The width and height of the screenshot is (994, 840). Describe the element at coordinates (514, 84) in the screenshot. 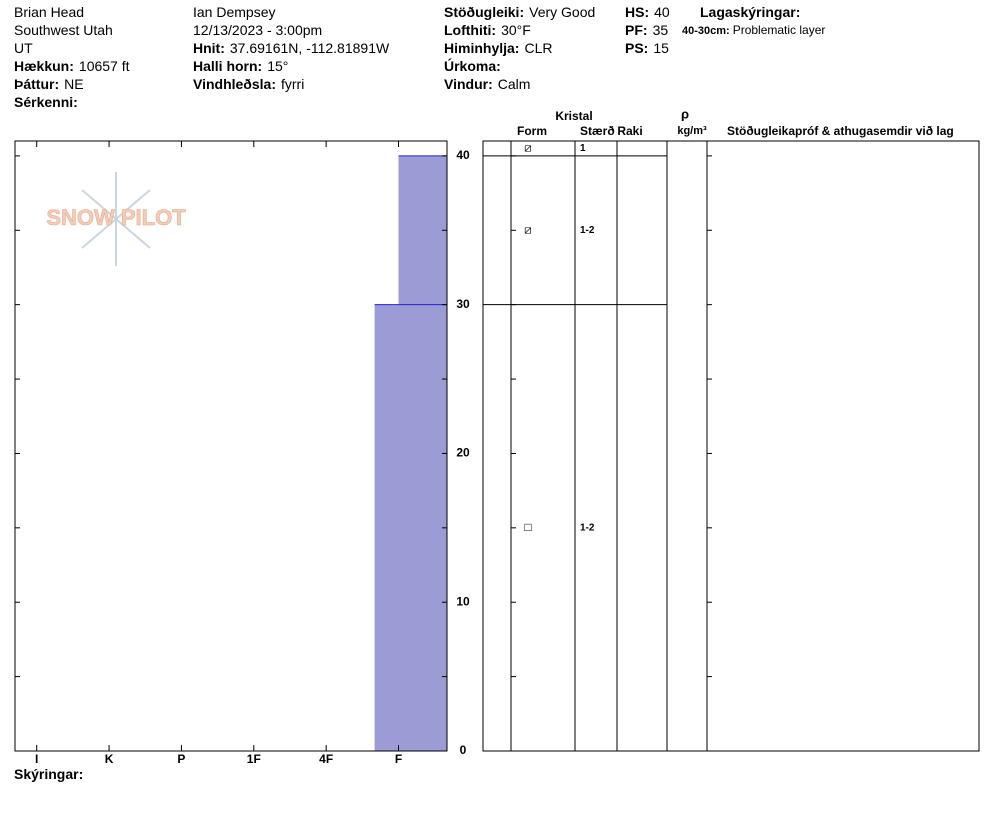

I see `field-value: Calm` at that location.